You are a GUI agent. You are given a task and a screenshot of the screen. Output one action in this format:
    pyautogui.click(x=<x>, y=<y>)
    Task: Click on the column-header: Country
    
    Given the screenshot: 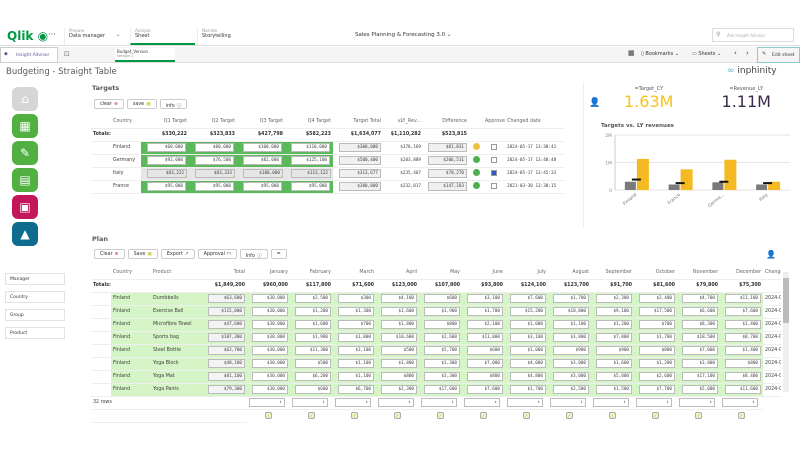 What is the action you would take?
    pyautogui.click(x=126, y=122)
    